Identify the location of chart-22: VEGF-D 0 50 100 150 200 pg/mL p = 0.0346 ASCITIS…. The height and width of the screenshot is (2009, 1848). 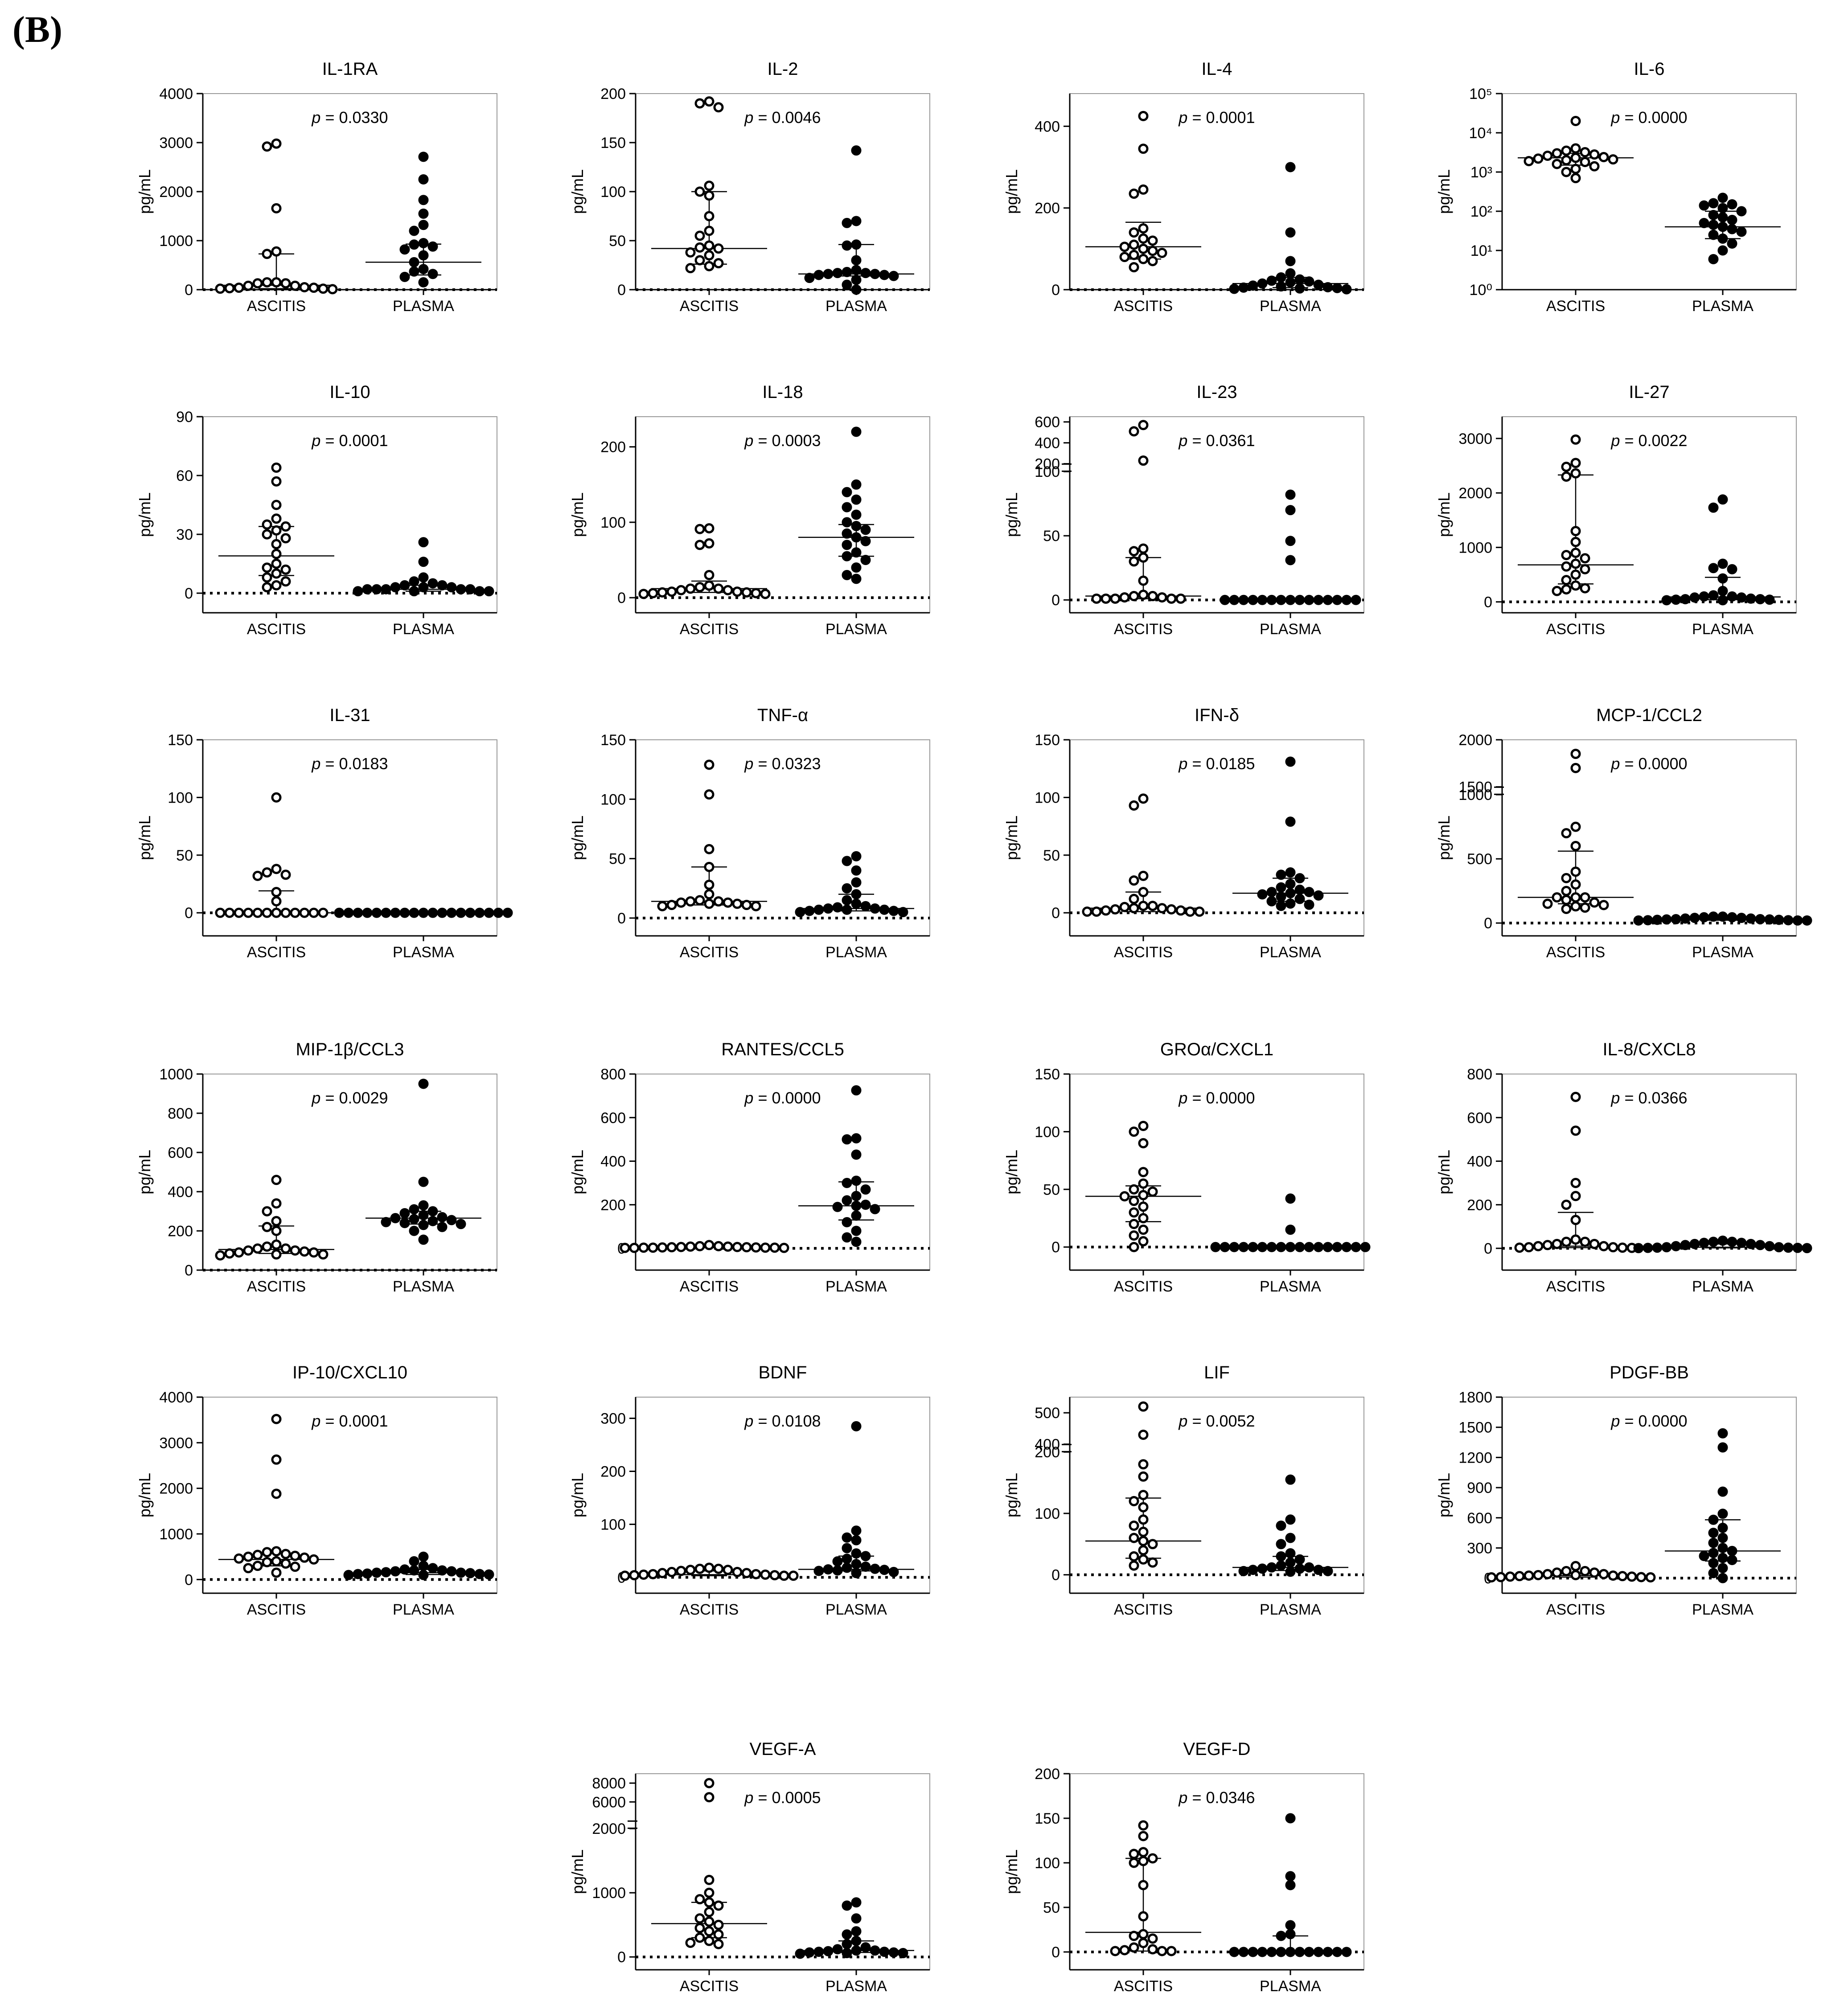
(1183, 1867).